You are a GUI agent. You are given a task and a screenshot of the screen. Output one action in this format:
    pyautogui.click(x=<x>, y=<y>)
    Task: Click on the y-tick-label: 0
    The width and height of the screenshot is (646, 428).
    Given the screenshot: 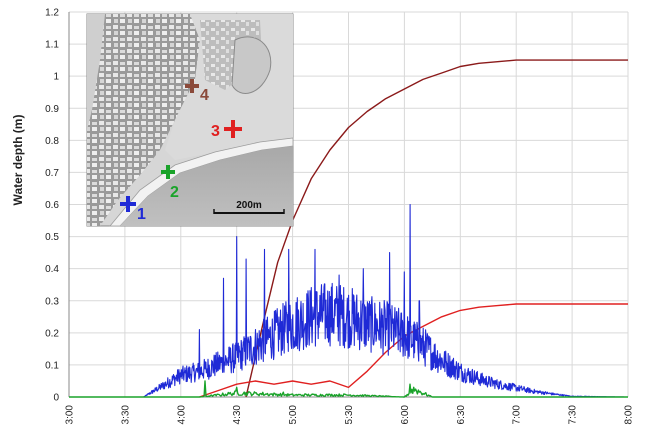 What is the action you would take?
    pyautogui.click(x=56, y=398)
    